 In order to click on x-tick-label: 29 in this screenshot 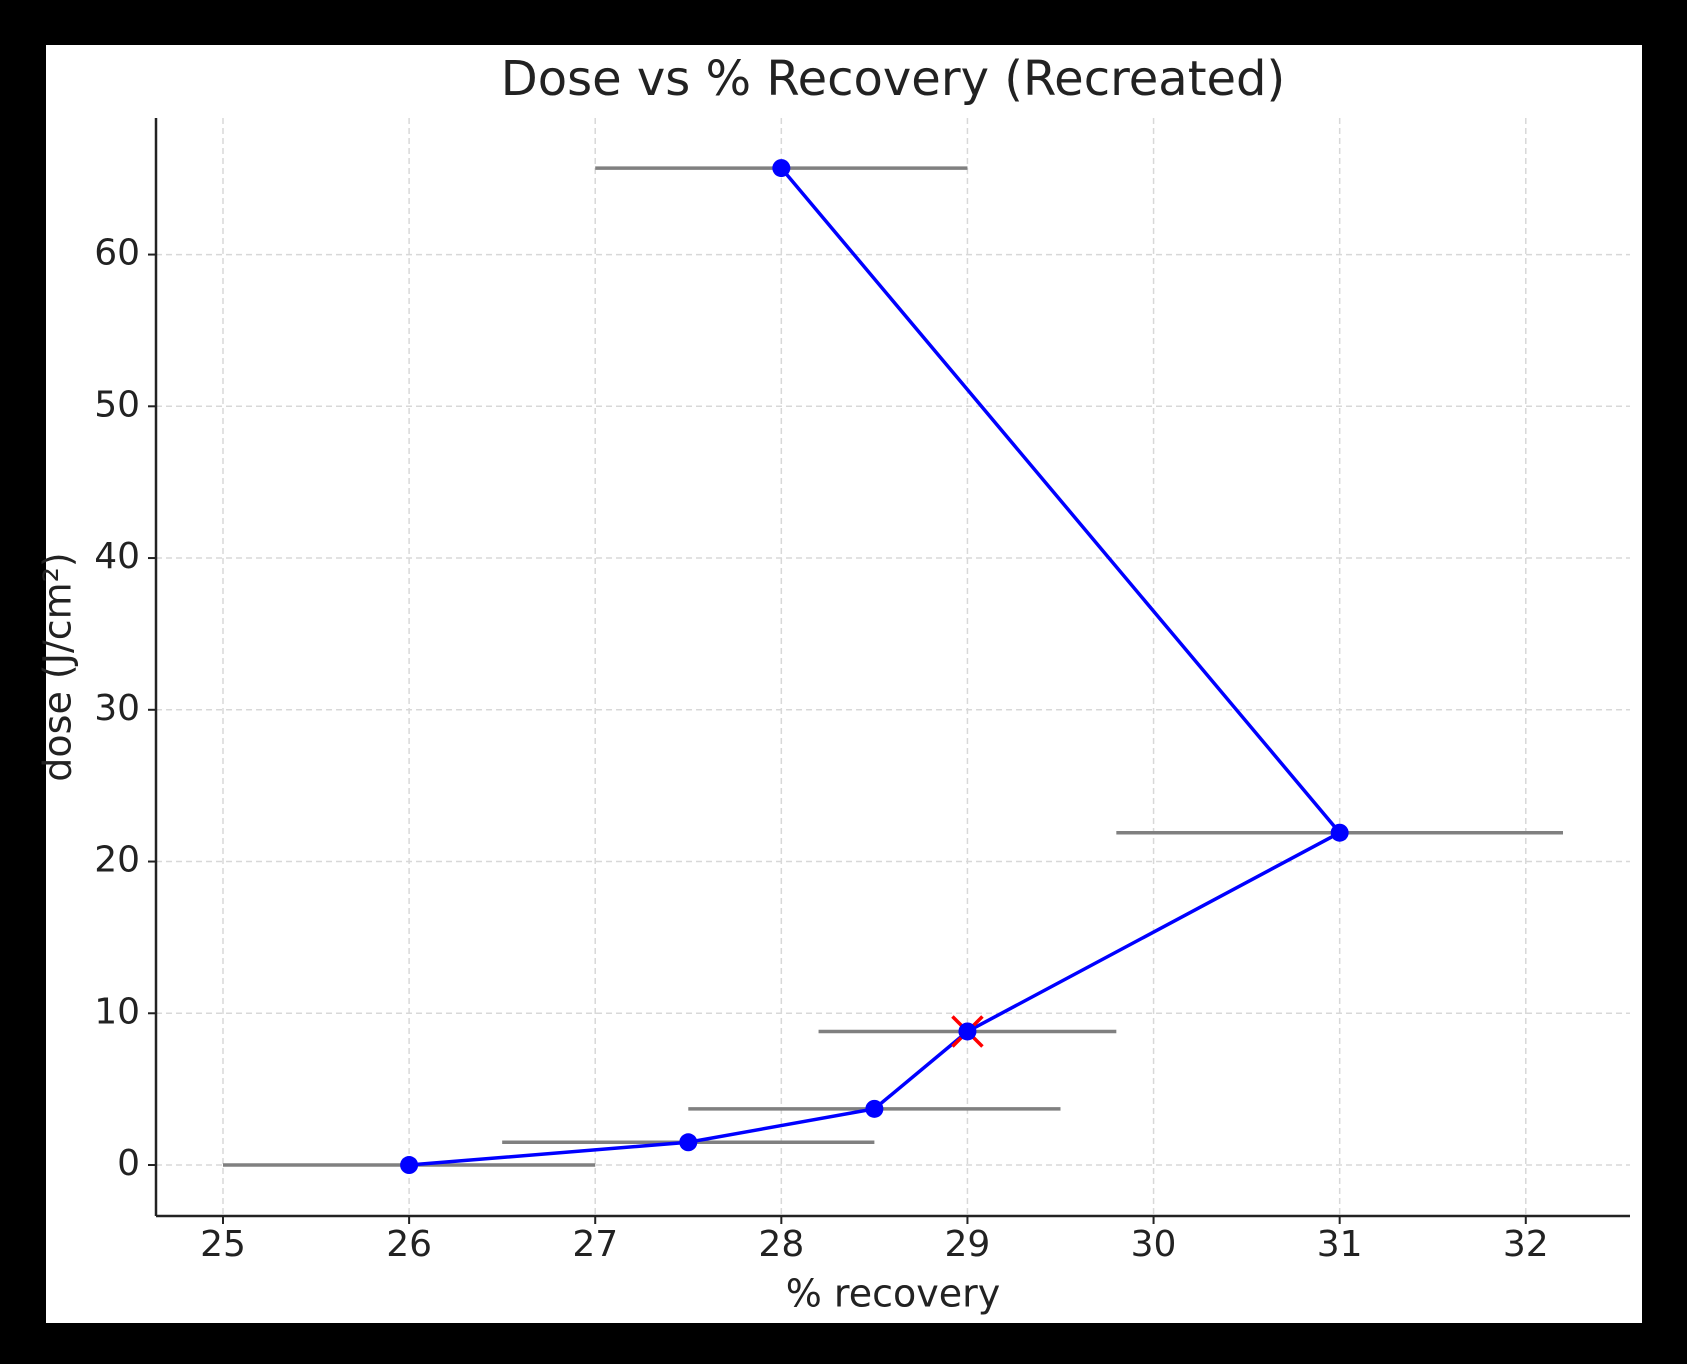, I will do `click(968, 1244)`.